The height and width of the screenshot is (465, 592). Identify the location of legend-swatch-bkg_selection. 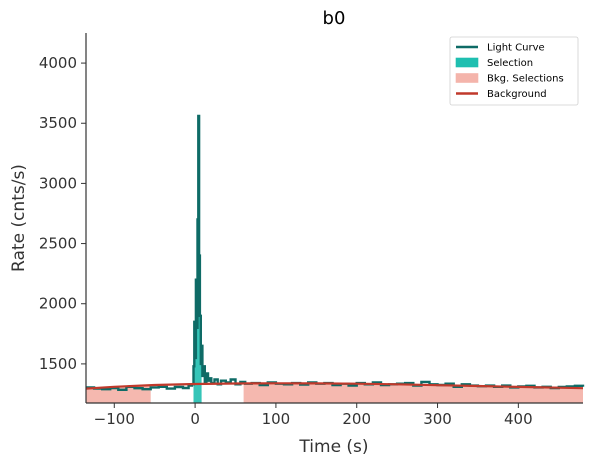
(467, 78).